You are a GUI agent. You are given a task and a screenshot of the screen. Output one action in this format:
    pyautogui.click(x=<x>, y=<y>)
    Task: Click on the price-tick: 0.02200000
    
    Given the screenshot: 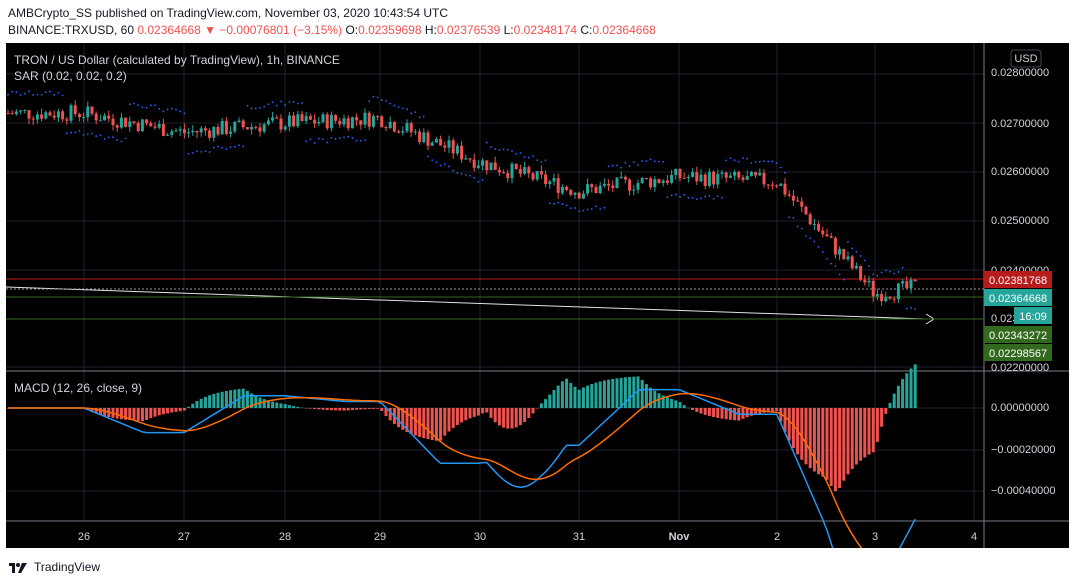 What is the action you would take?
    pyautogui.click(x=1020, y=368)
    